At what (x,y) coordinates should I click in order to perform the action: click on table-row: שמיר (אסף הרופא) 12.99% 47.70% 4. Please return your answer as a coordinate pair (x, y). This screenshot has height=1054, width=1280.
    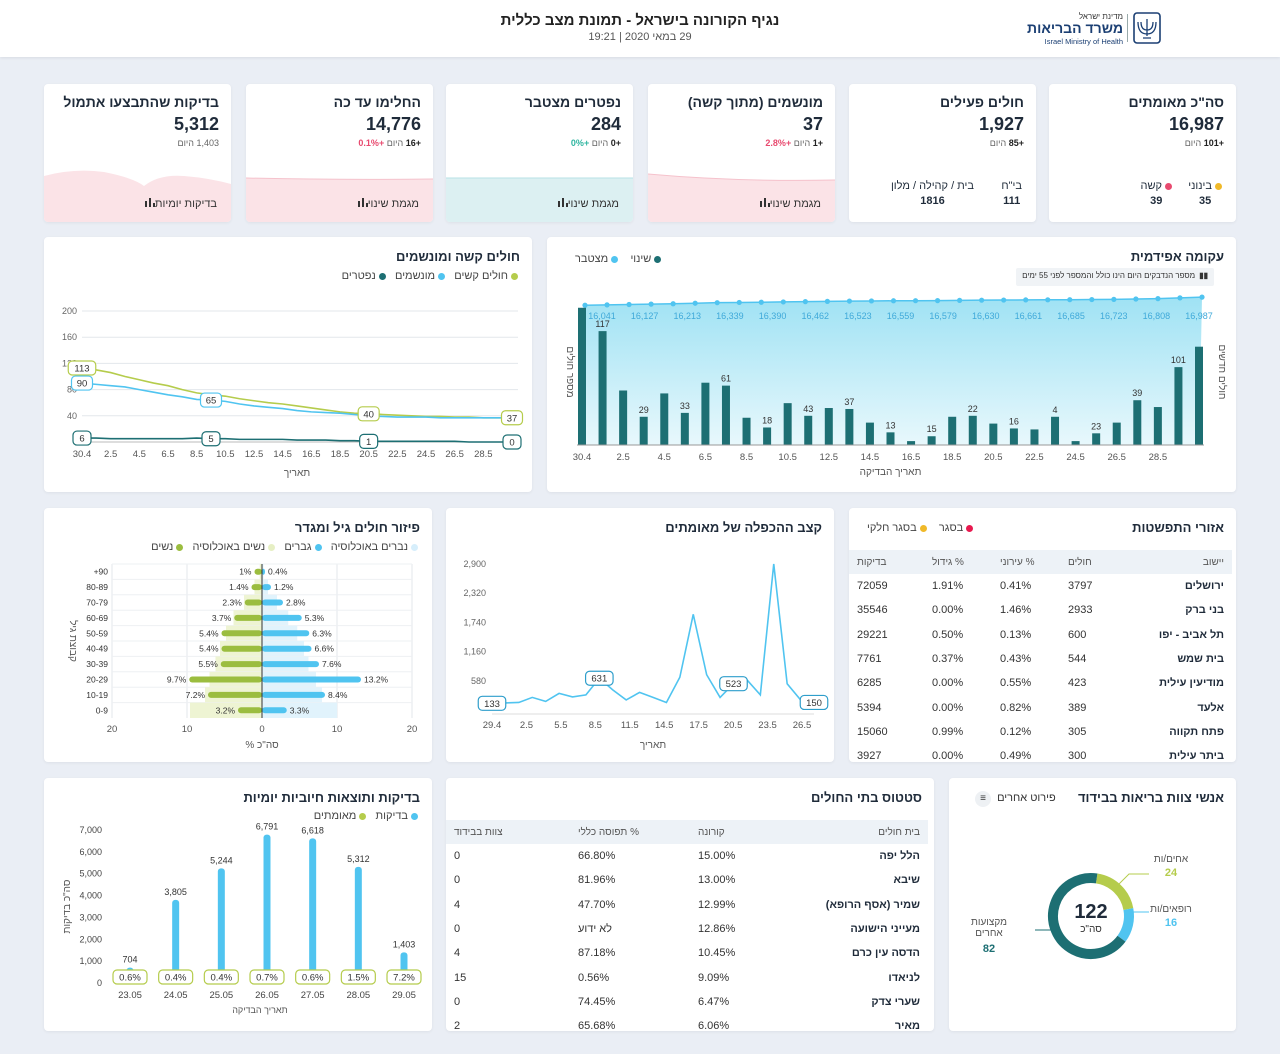
    Looking at the image, I should click on (687, 905).